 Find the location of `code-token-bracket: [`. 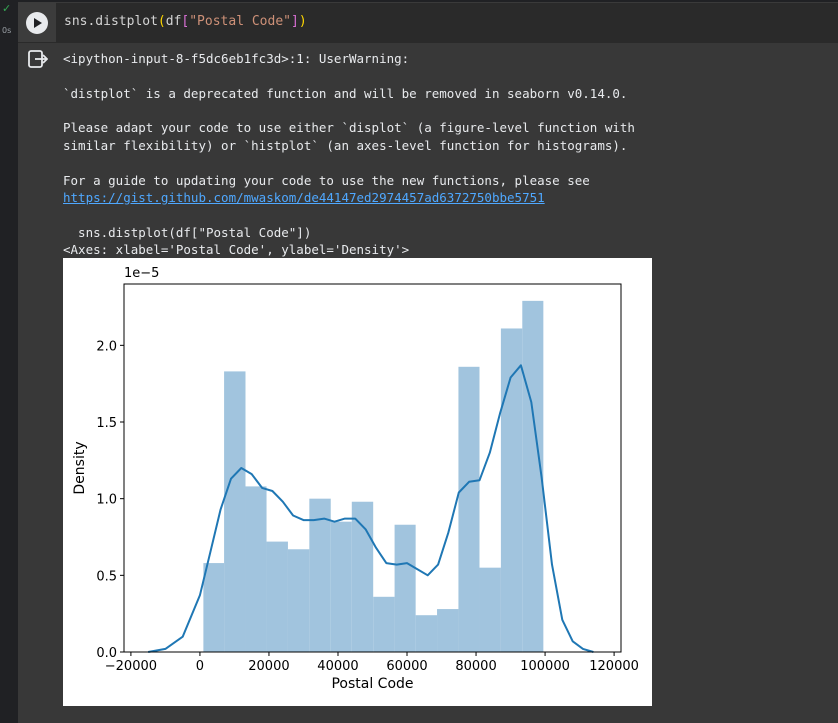

code-token-bracket: [ is located at coordinates (185, 21).